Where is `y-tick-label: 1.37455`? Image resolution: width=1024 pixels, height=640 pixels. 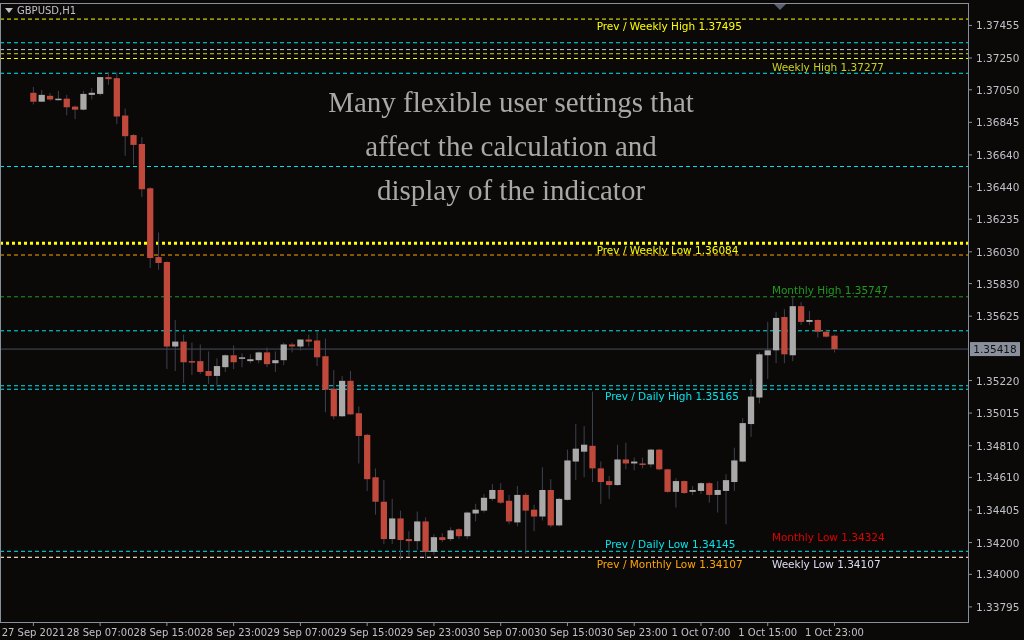 y-tick-label: 1.37455 is located at coordinates (998, 25).